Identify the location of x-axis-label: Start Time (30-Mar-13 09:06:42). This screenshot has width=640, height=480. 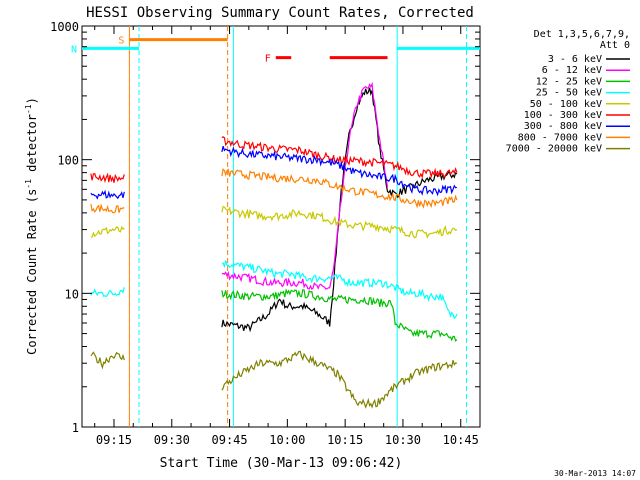
(281, 463).